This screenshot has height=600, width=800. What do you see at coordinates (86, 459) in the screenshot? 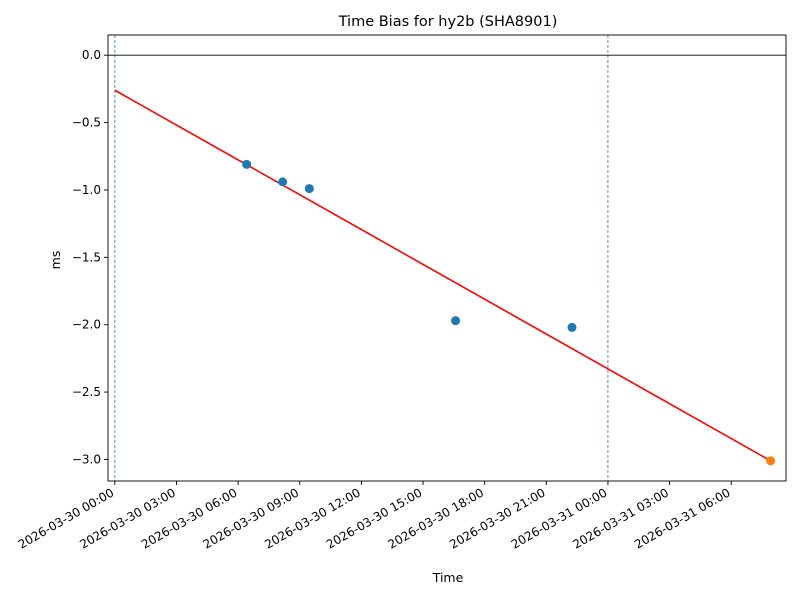
I see `y-tick-label: −3.0` at bounding box center [86, 459].